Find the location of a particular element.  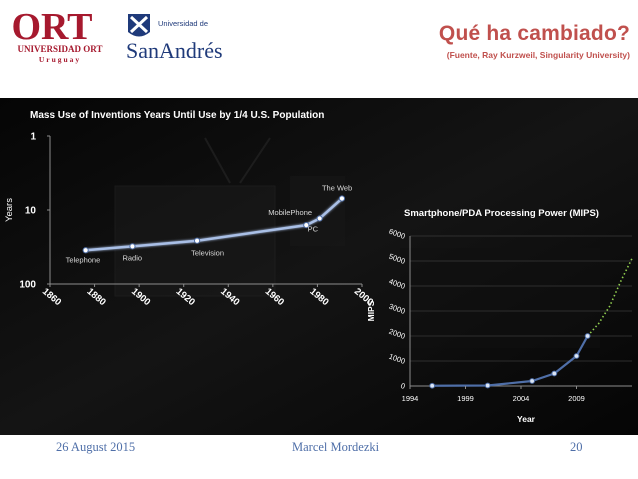

inventions-y-ticks: 1 10 100 is located at coordinates (34, 211).